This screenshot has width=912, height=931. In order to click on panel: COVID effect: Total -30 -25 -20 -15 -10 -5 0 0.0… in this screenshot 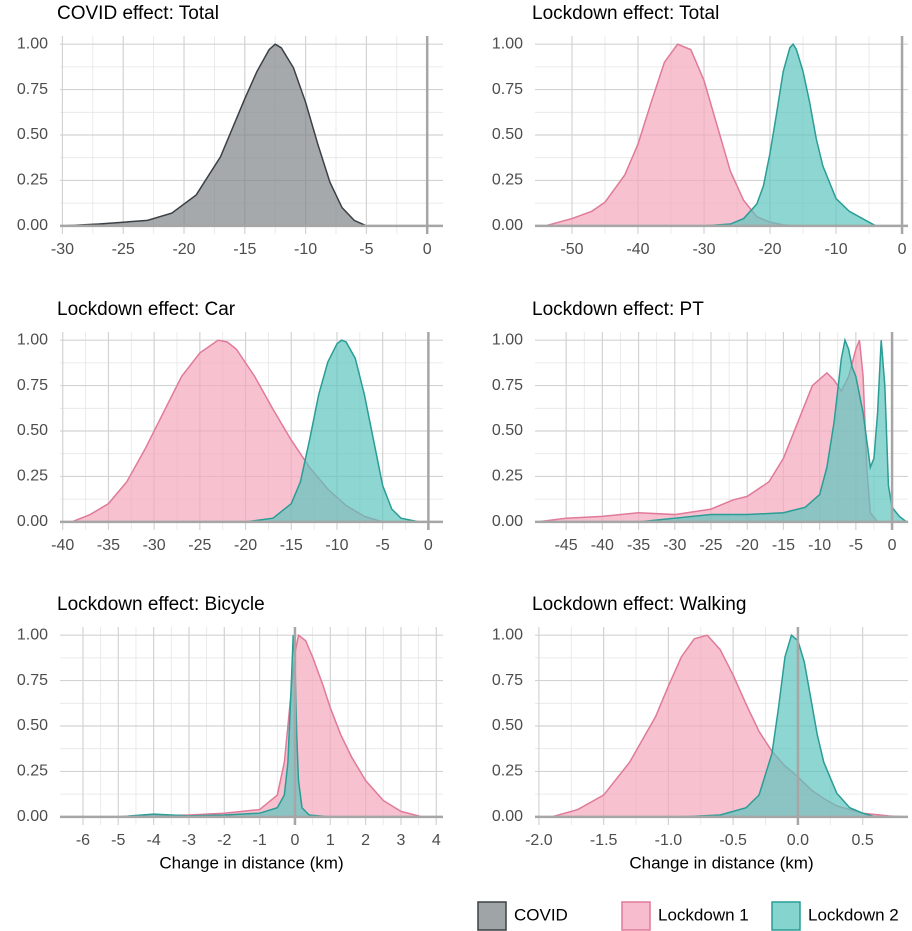, I will do `click(230, 130)`.